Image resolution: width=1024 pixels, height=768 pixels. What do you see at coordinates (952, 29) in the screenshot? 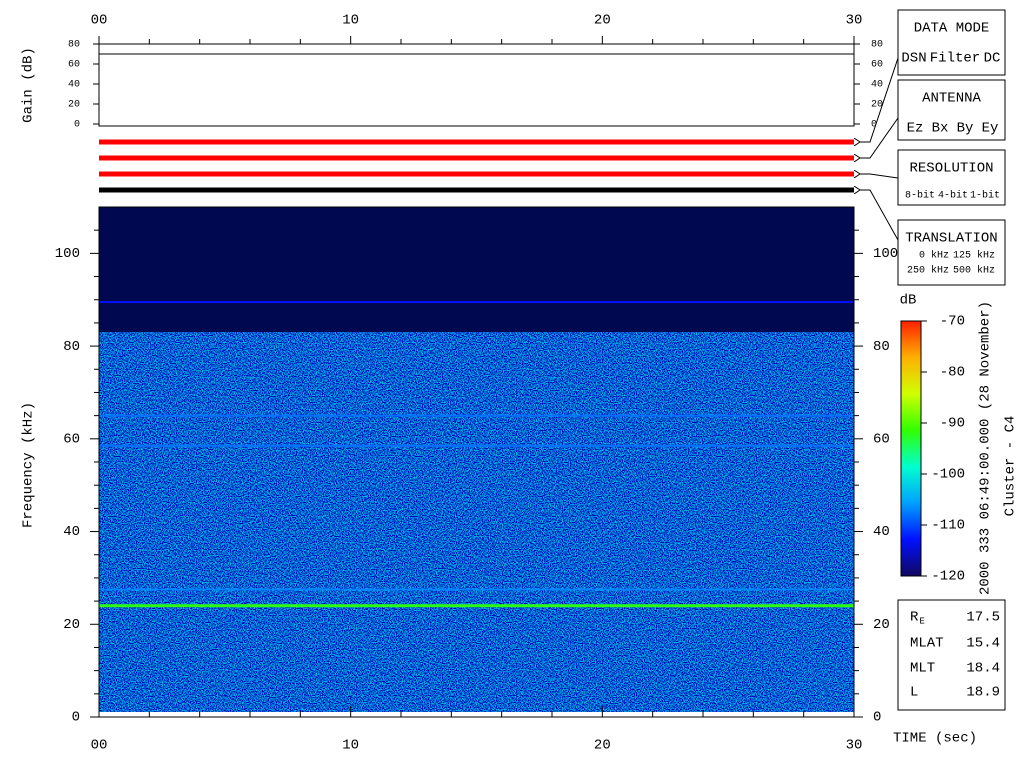
I see `panel-title: DATA MODE` at bounding box center [952, 29].